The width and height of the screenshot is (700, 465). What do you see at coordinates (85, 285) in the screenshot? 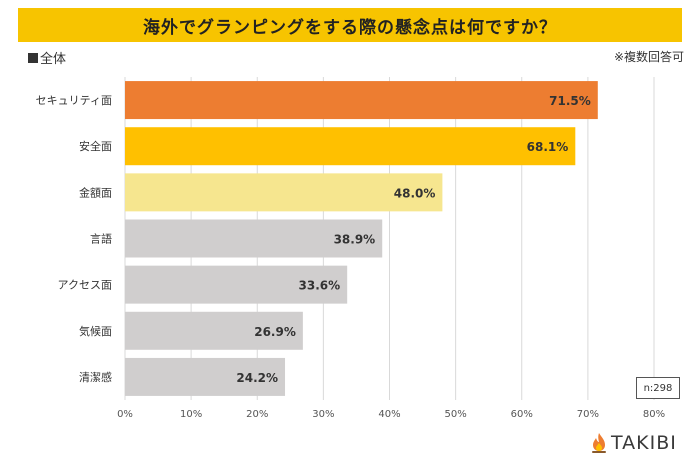
I see `category-label: アクセス面` at bounding box center [85, 285].